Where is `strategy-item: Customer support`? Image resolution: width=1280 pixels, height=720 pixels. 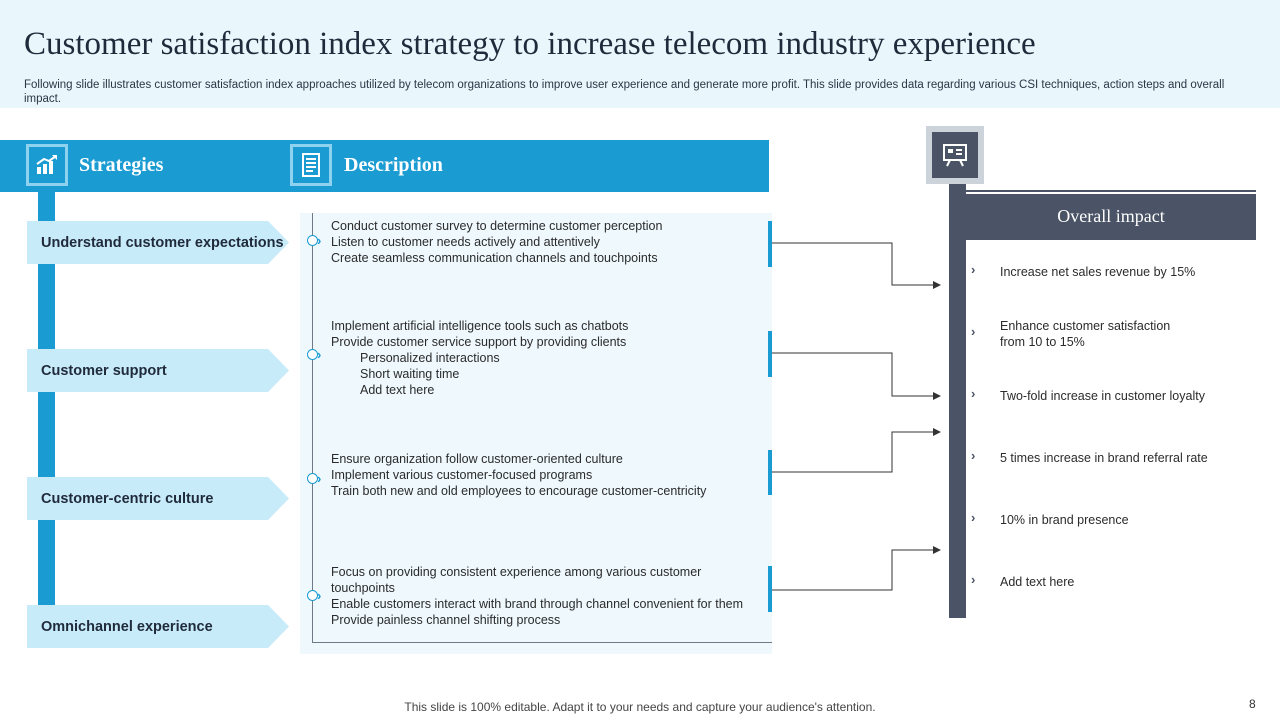
strategy-item: Customer support is located at coordinates (158, 370).